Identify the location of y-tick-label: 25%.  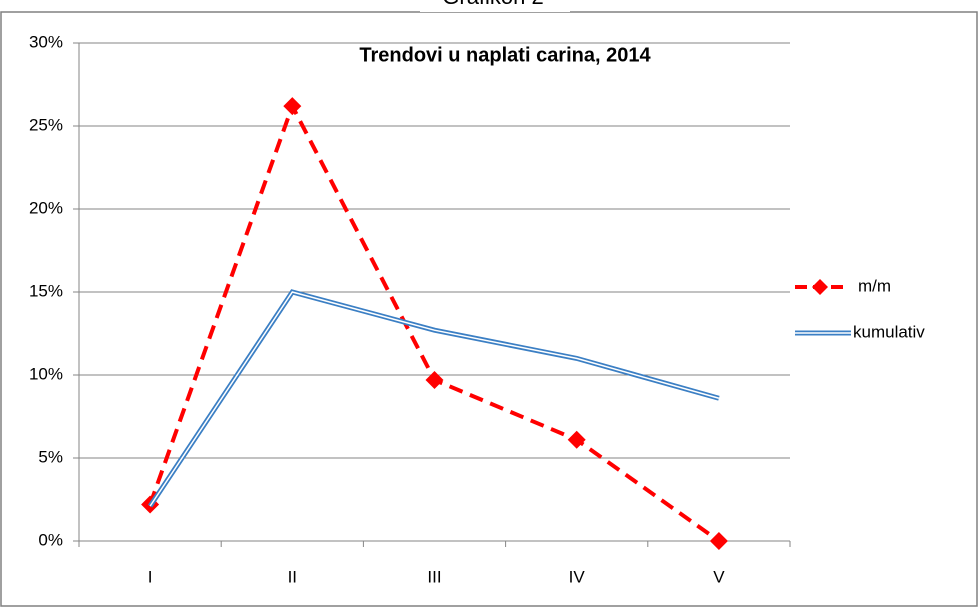
(46, 124).